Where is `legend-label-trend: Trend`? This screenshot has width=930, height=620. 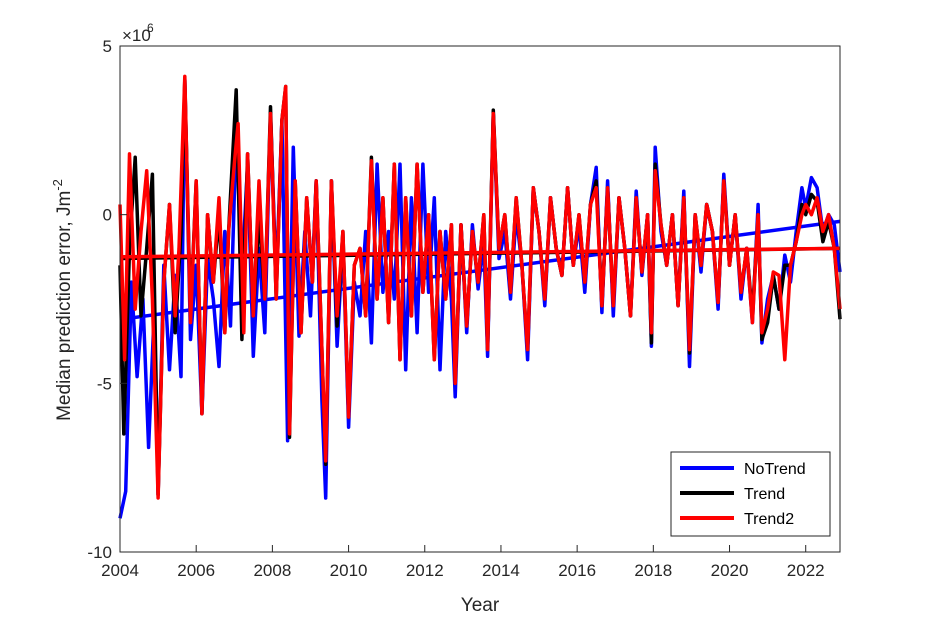 legend-label-trend: Trend is located at coordinates (764, 494).